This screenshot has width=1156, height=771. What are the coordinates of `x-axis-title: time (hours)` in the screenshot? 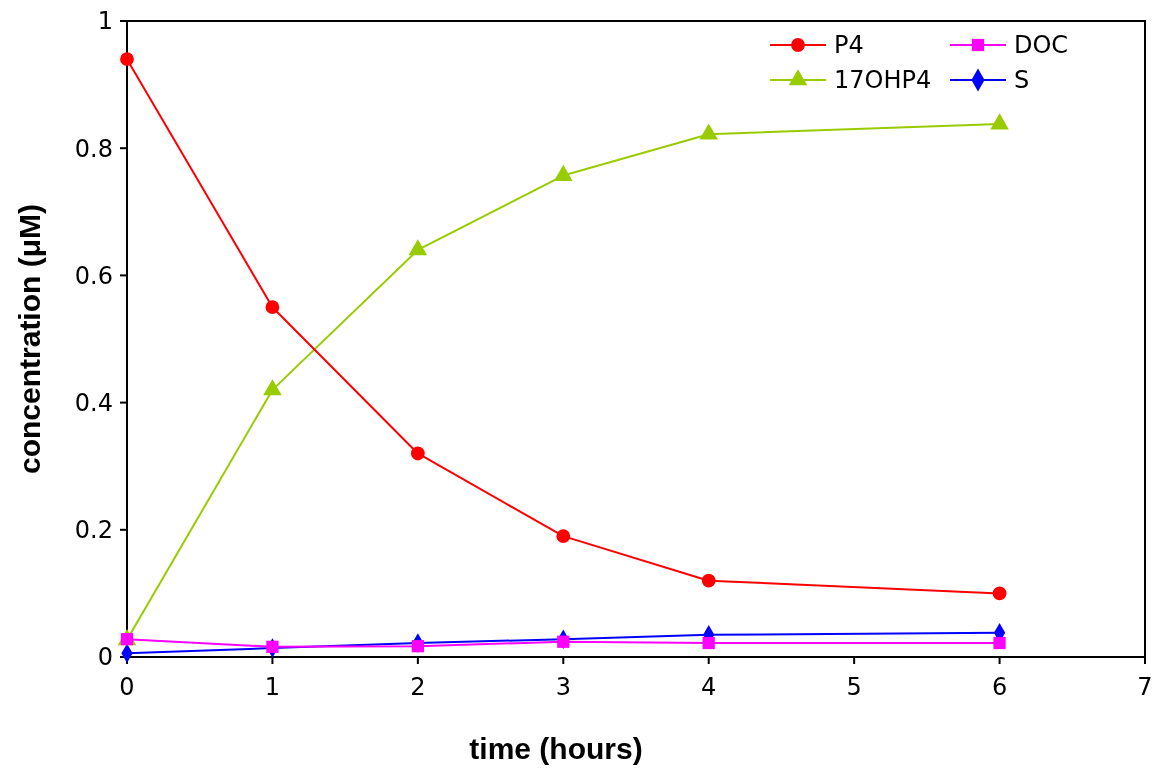 It's located at (556, 748).